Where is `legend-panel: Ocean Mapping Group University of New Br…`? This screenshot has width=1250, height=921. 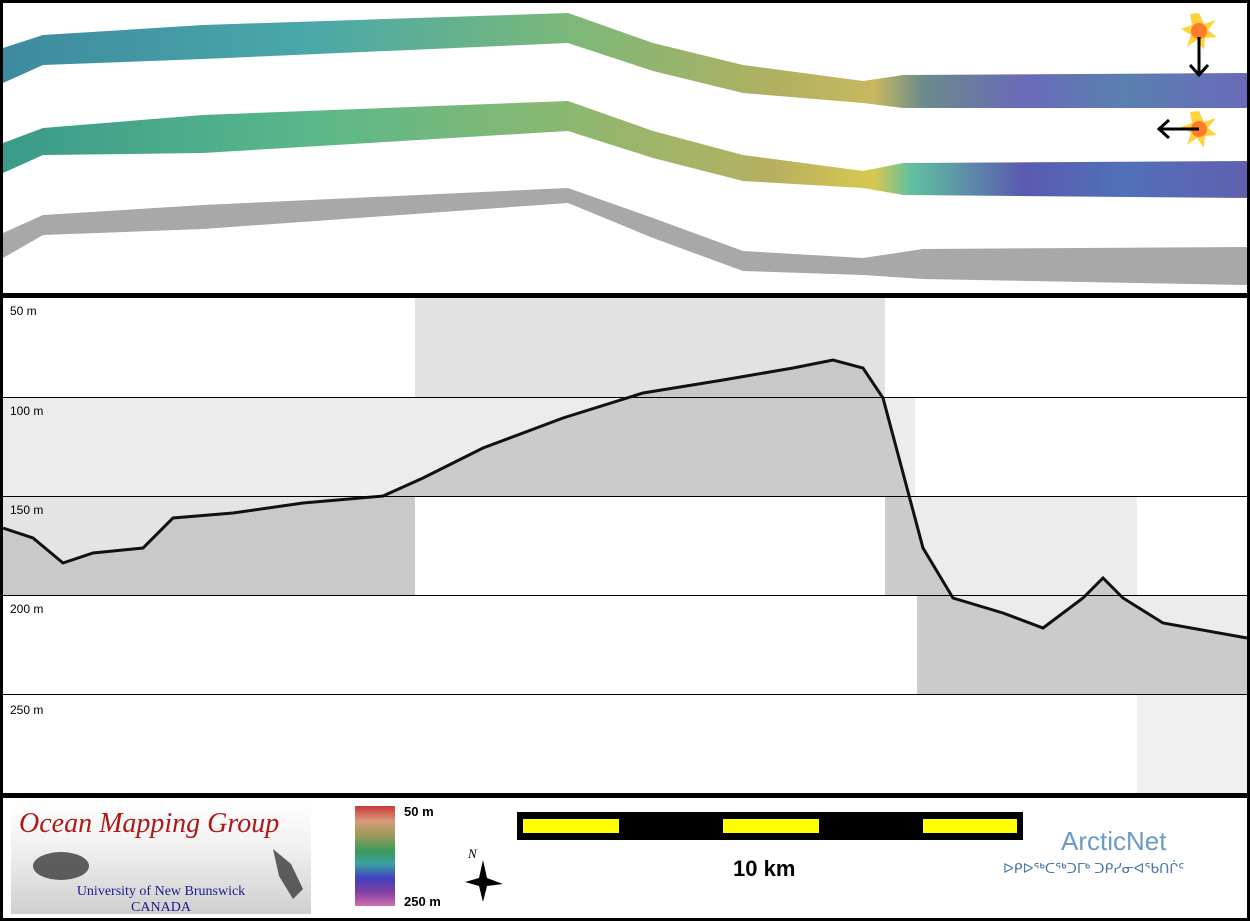
legend-panel: Ocean Mapping Group University of New Br… is located at coordinates (625, 858).